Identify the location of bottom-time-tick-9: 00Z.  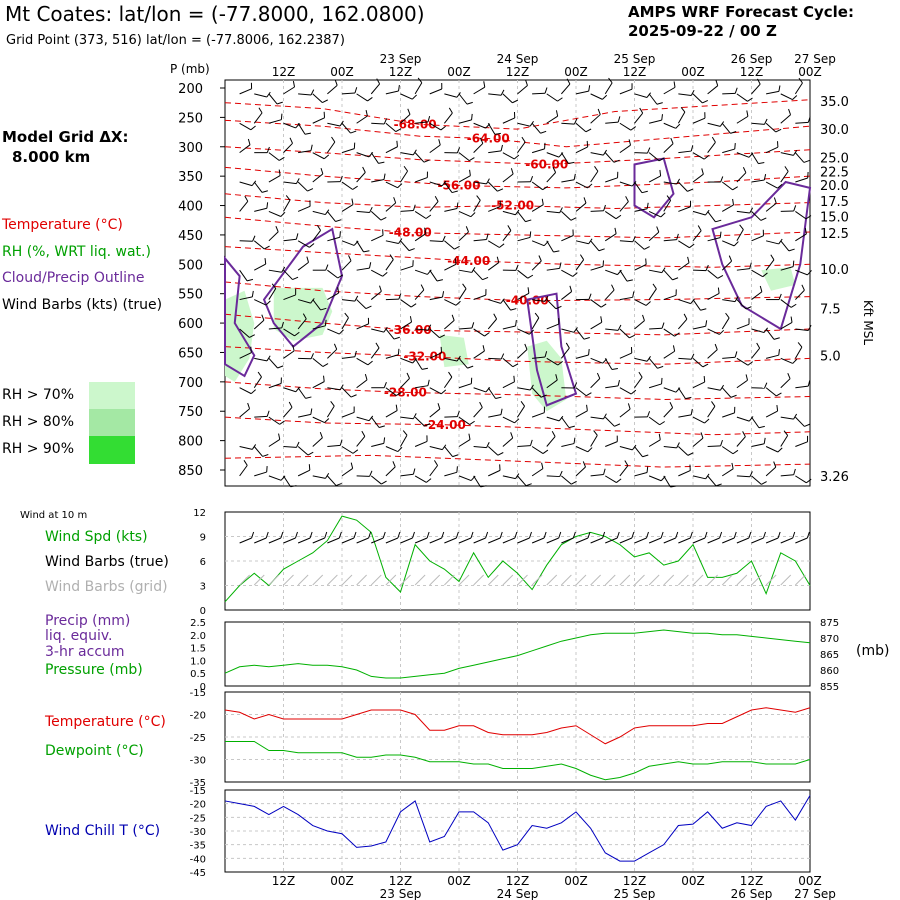
(810, 881).